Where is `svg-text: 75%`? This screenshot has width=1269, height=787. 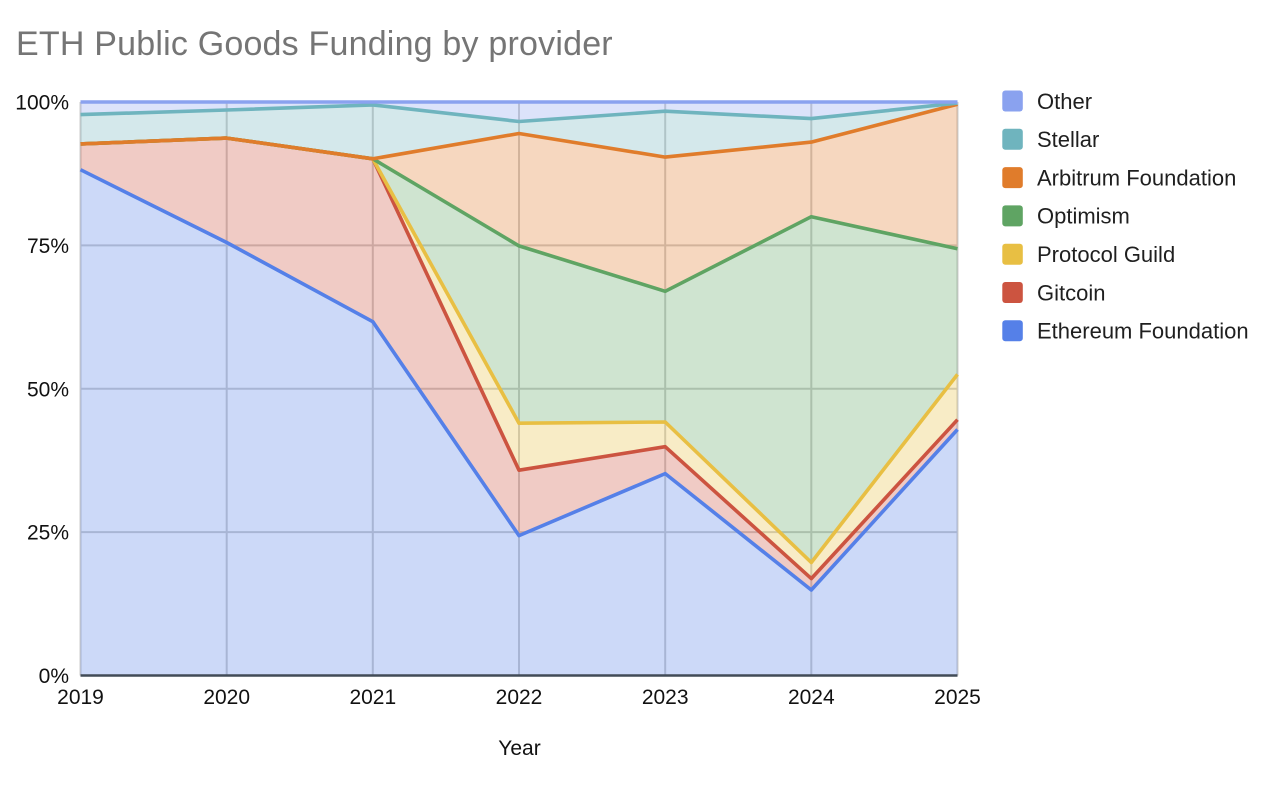
svg-text: 75% is located at coordinates (48, 246).